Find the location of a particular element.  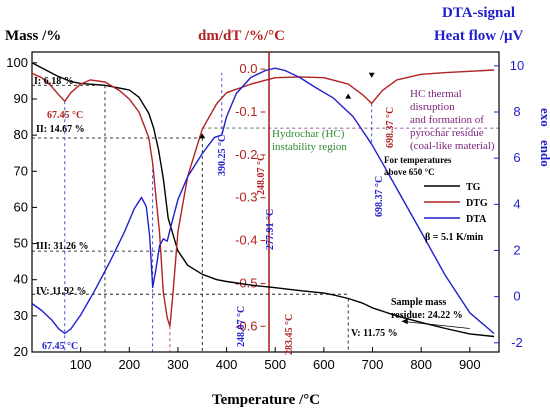

residue-text-2: residue: 24.22 % is located at coordinates (427, 315).